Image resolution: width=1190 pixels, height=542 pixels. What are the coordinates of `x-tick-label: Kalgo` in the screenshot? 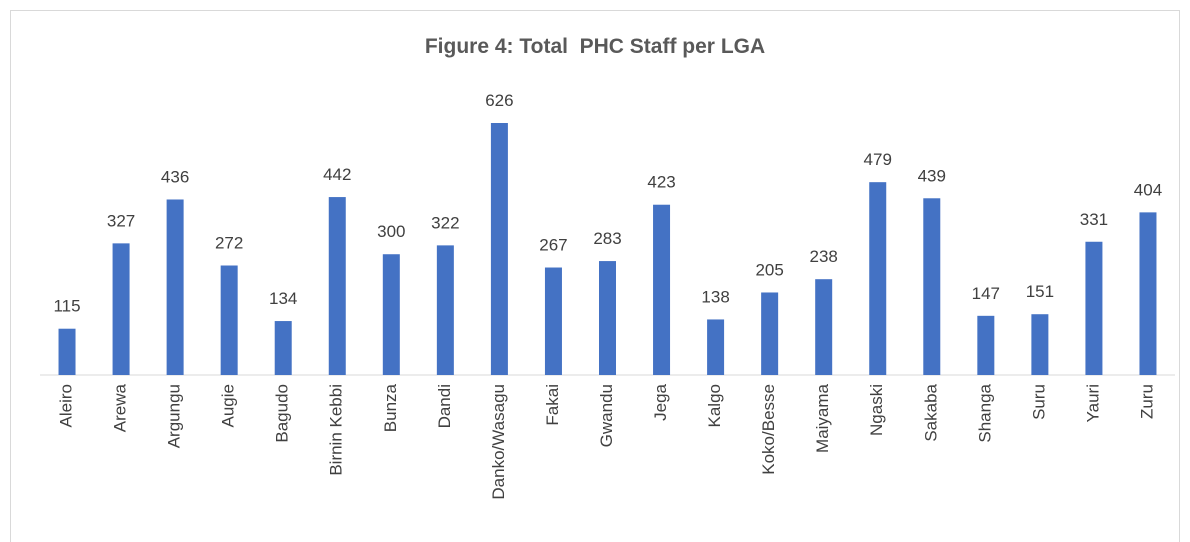 It's located at (714, 405).